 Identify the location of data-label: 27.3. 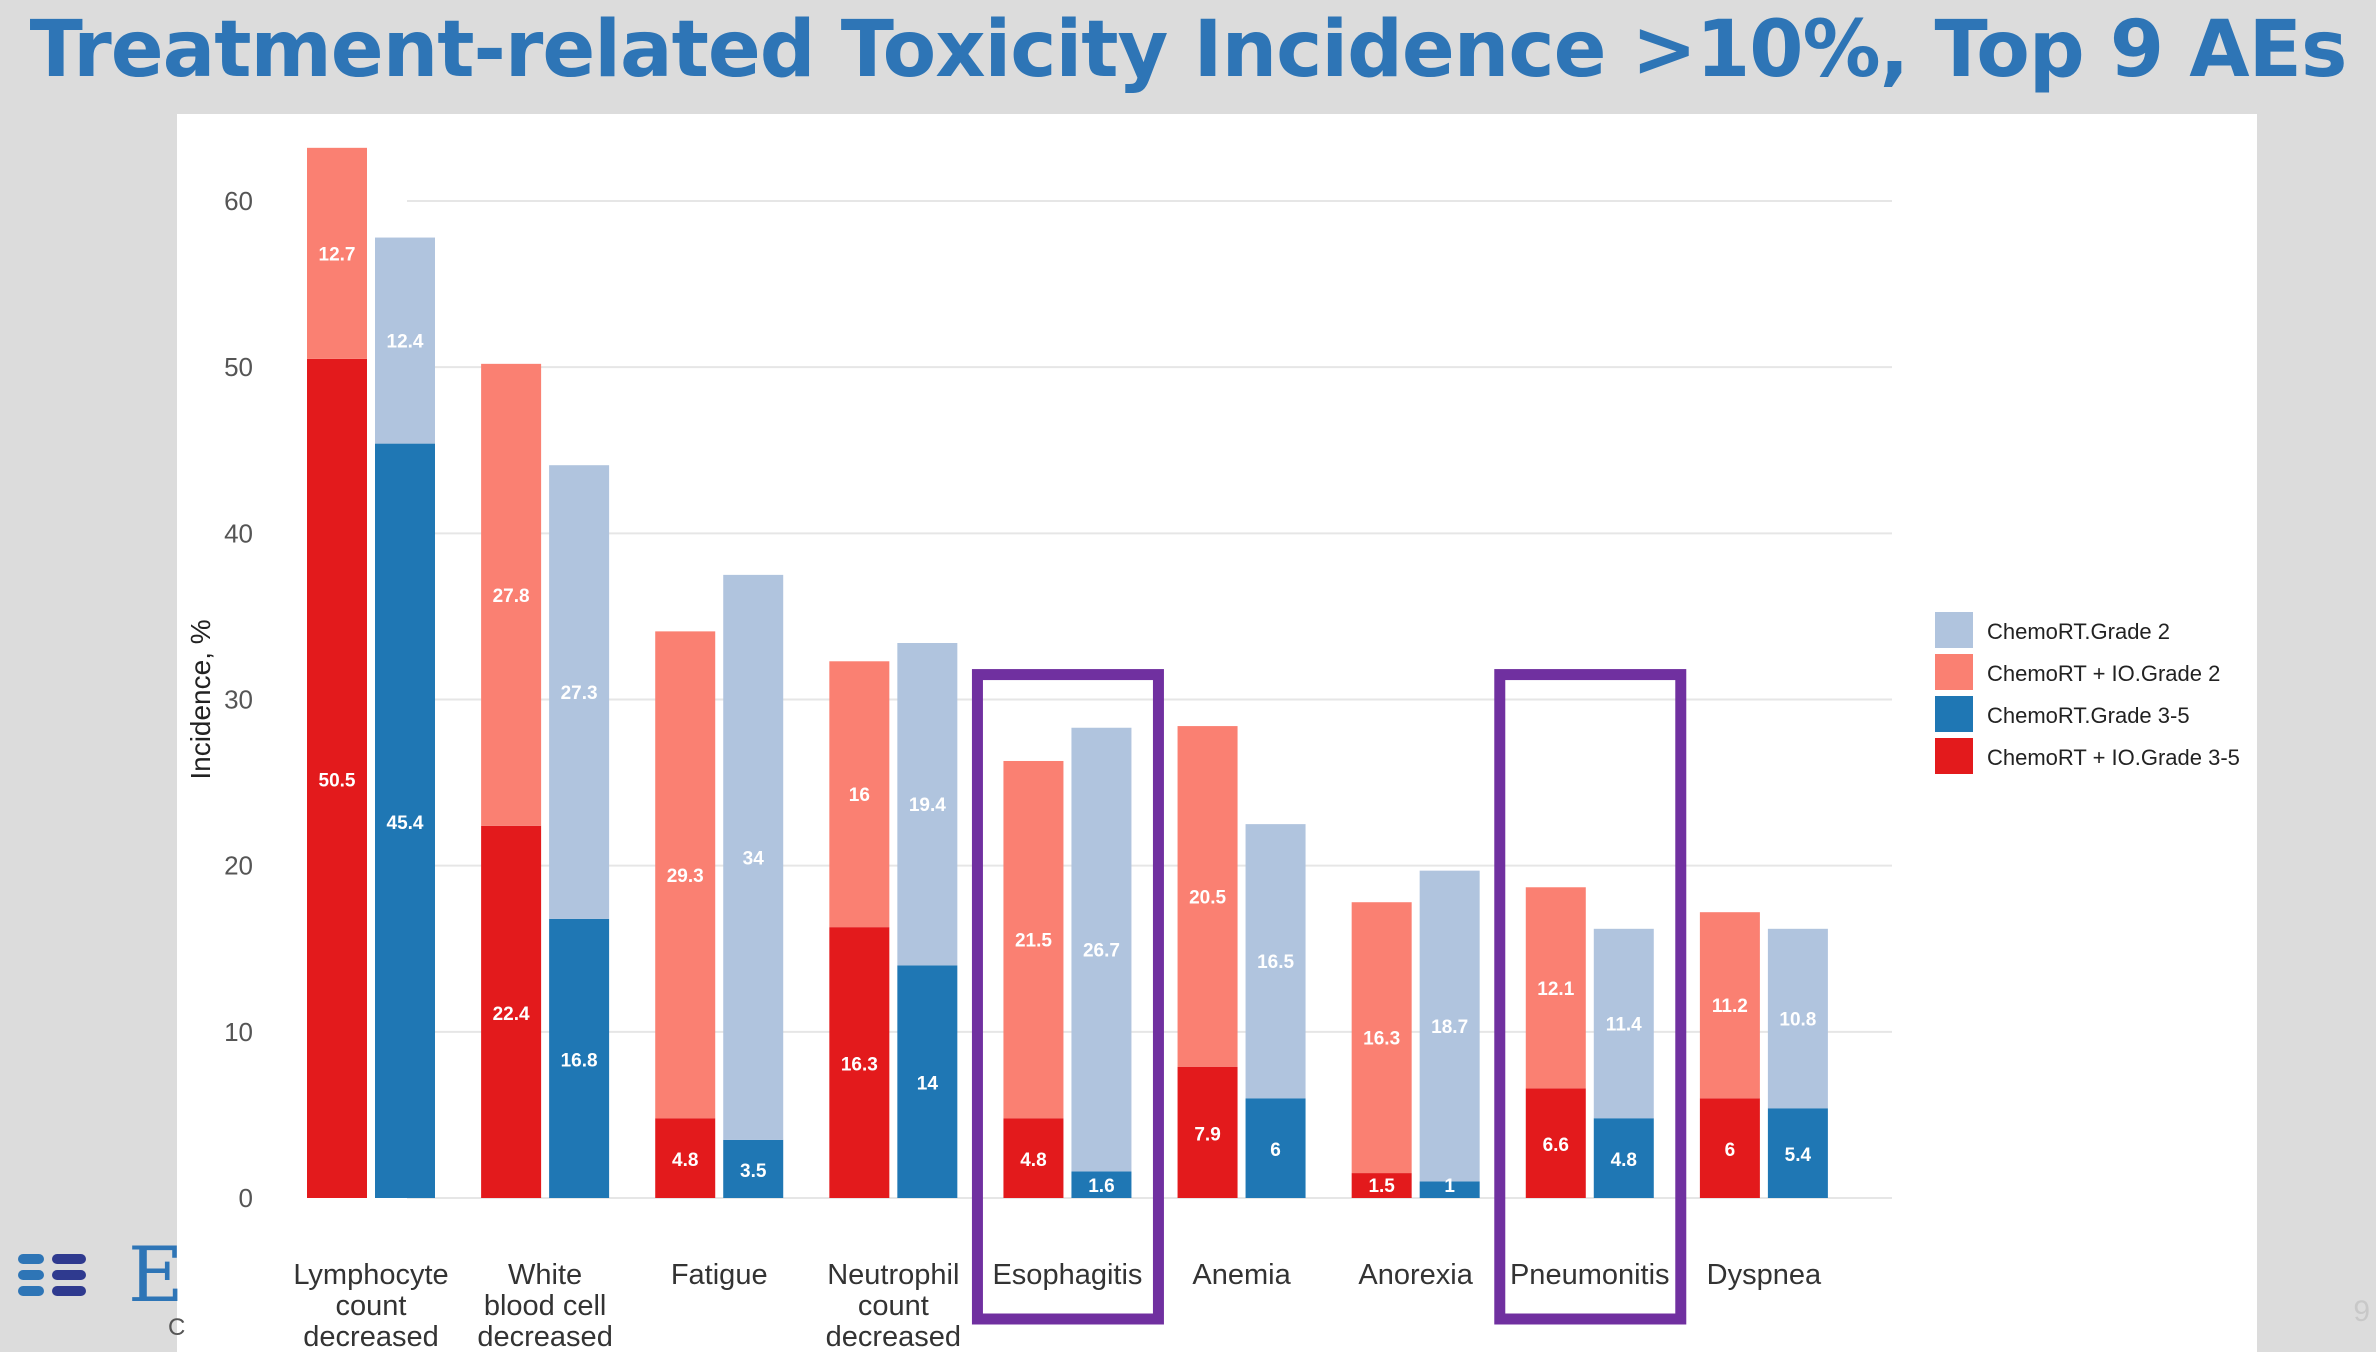
(579, 693).